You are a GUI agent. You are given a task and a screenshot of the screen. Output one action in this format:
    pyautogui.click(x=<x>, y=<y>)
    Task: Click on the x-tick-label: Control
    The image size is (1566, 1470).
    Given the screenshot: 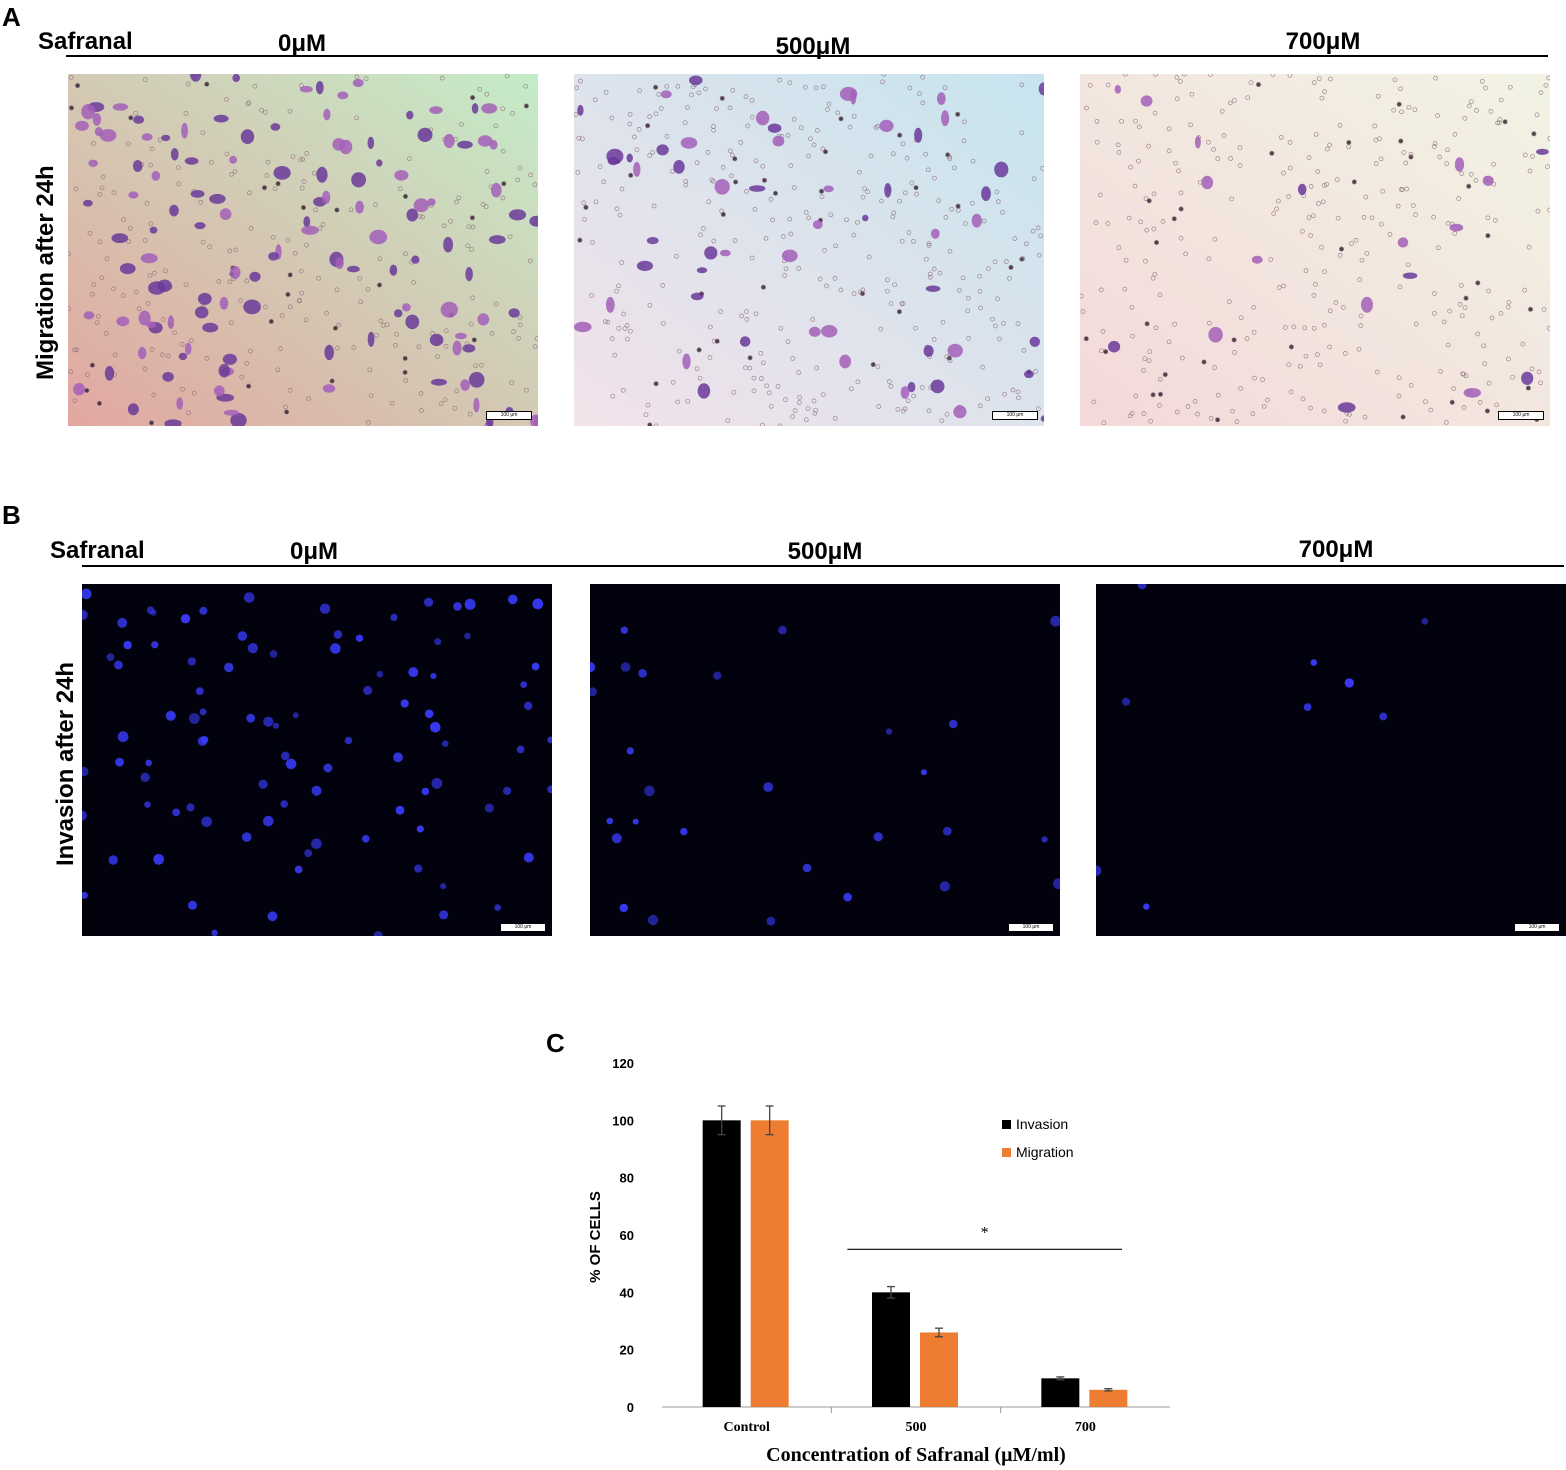 What is the action you would take?
    pyautogui.click(x=746, y=1427)
    